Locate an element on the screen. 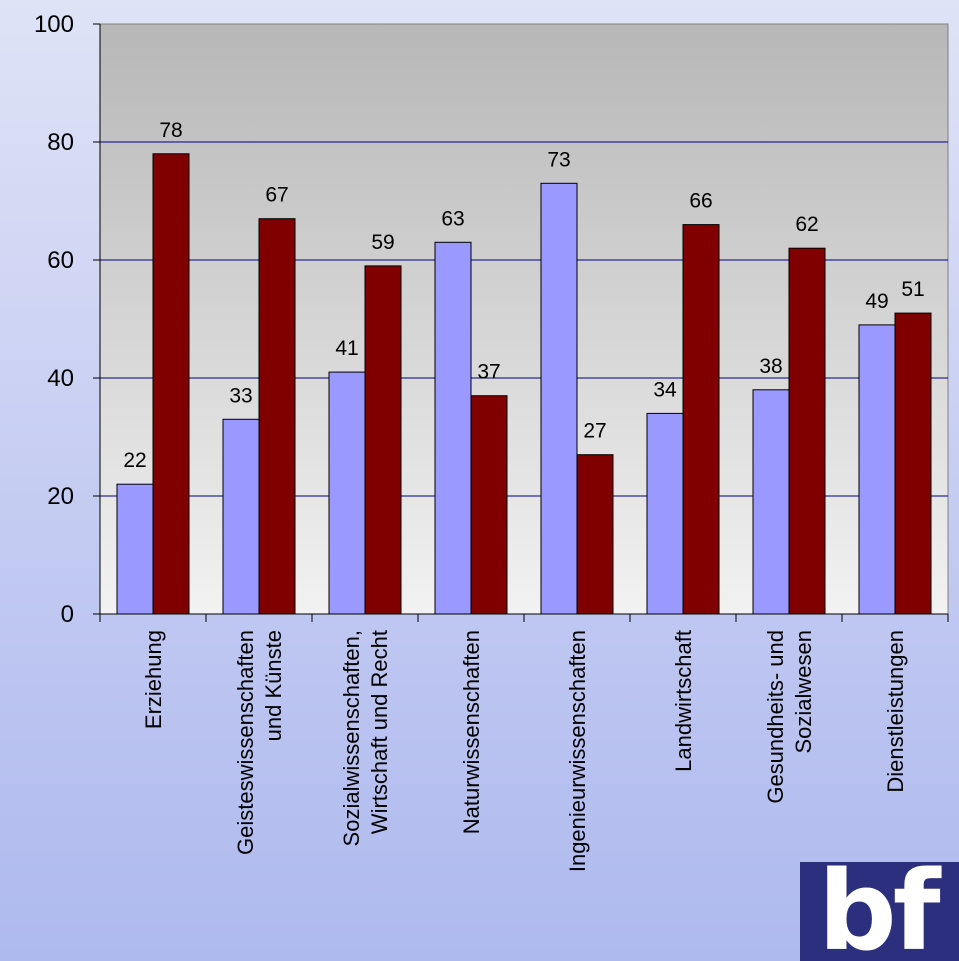 The width and height of the screenshot is (959, 961). logo: bf is located at coordinates (879, 911).